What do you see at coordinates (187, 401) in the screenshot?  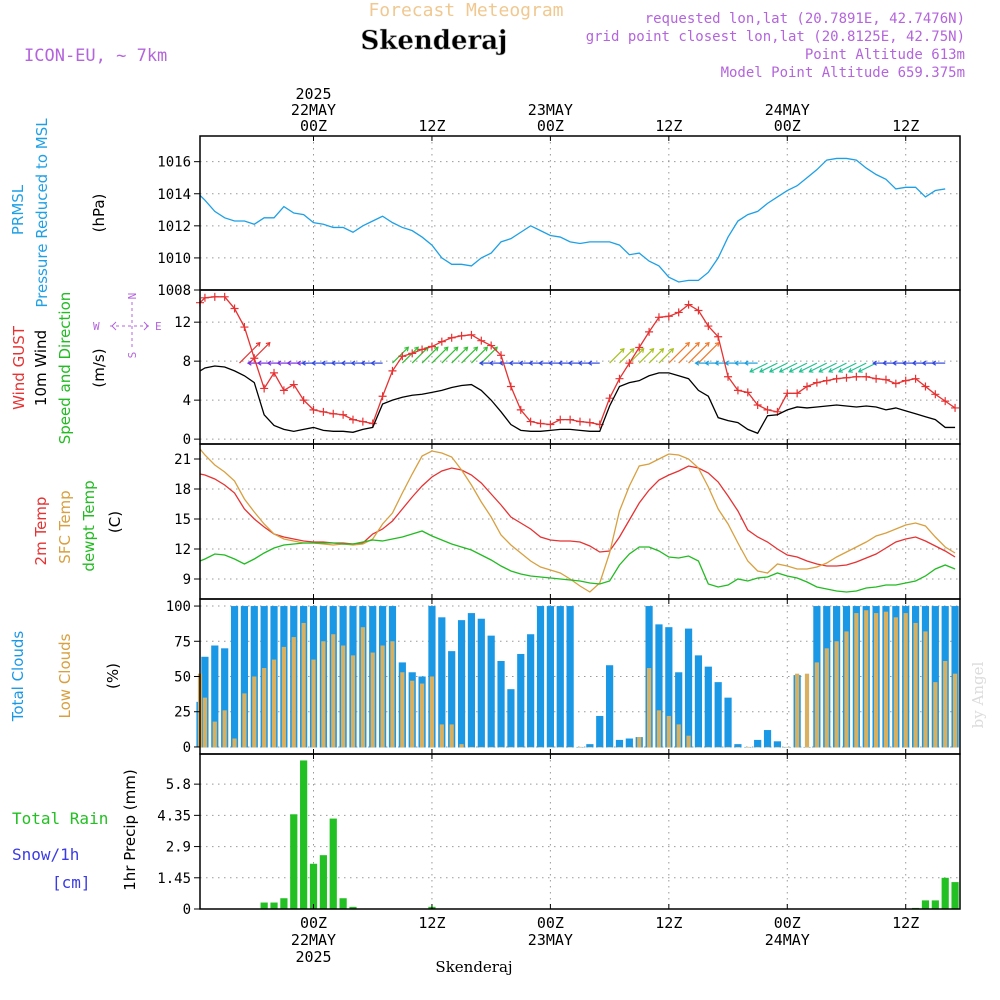 I see `y-tick-label: 4` at bounding box center [187, 401].